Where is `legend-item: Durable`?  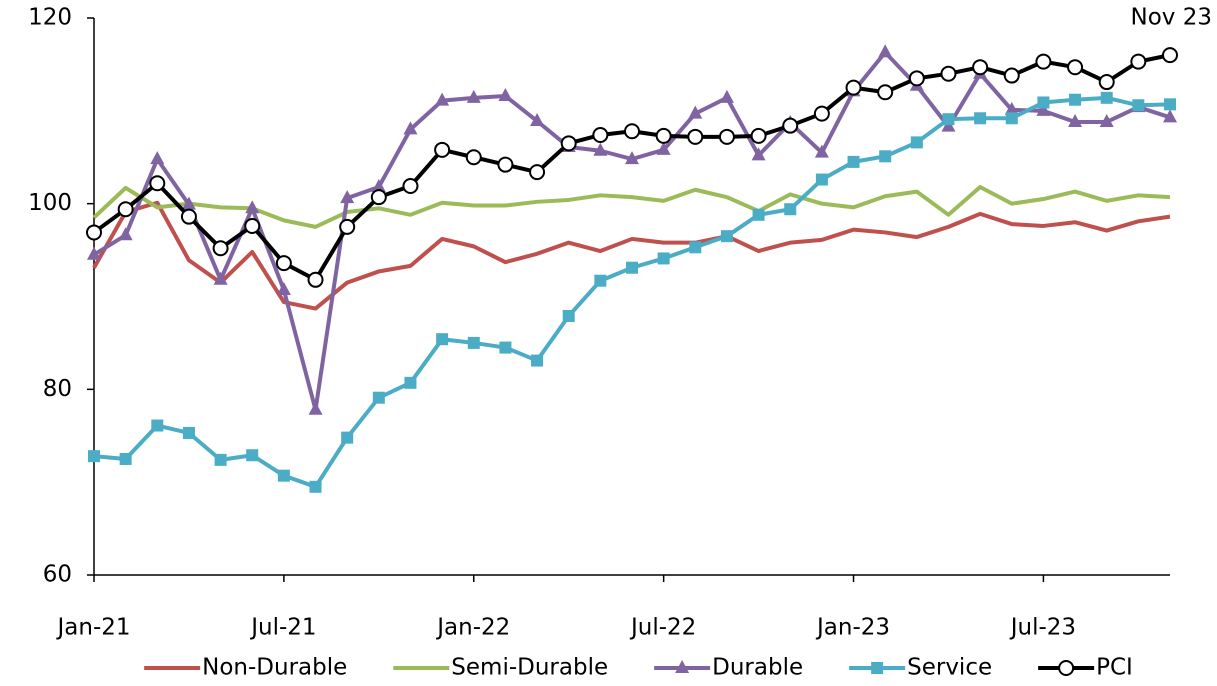
legend-item: Durable is located at coordinates (728, 668).